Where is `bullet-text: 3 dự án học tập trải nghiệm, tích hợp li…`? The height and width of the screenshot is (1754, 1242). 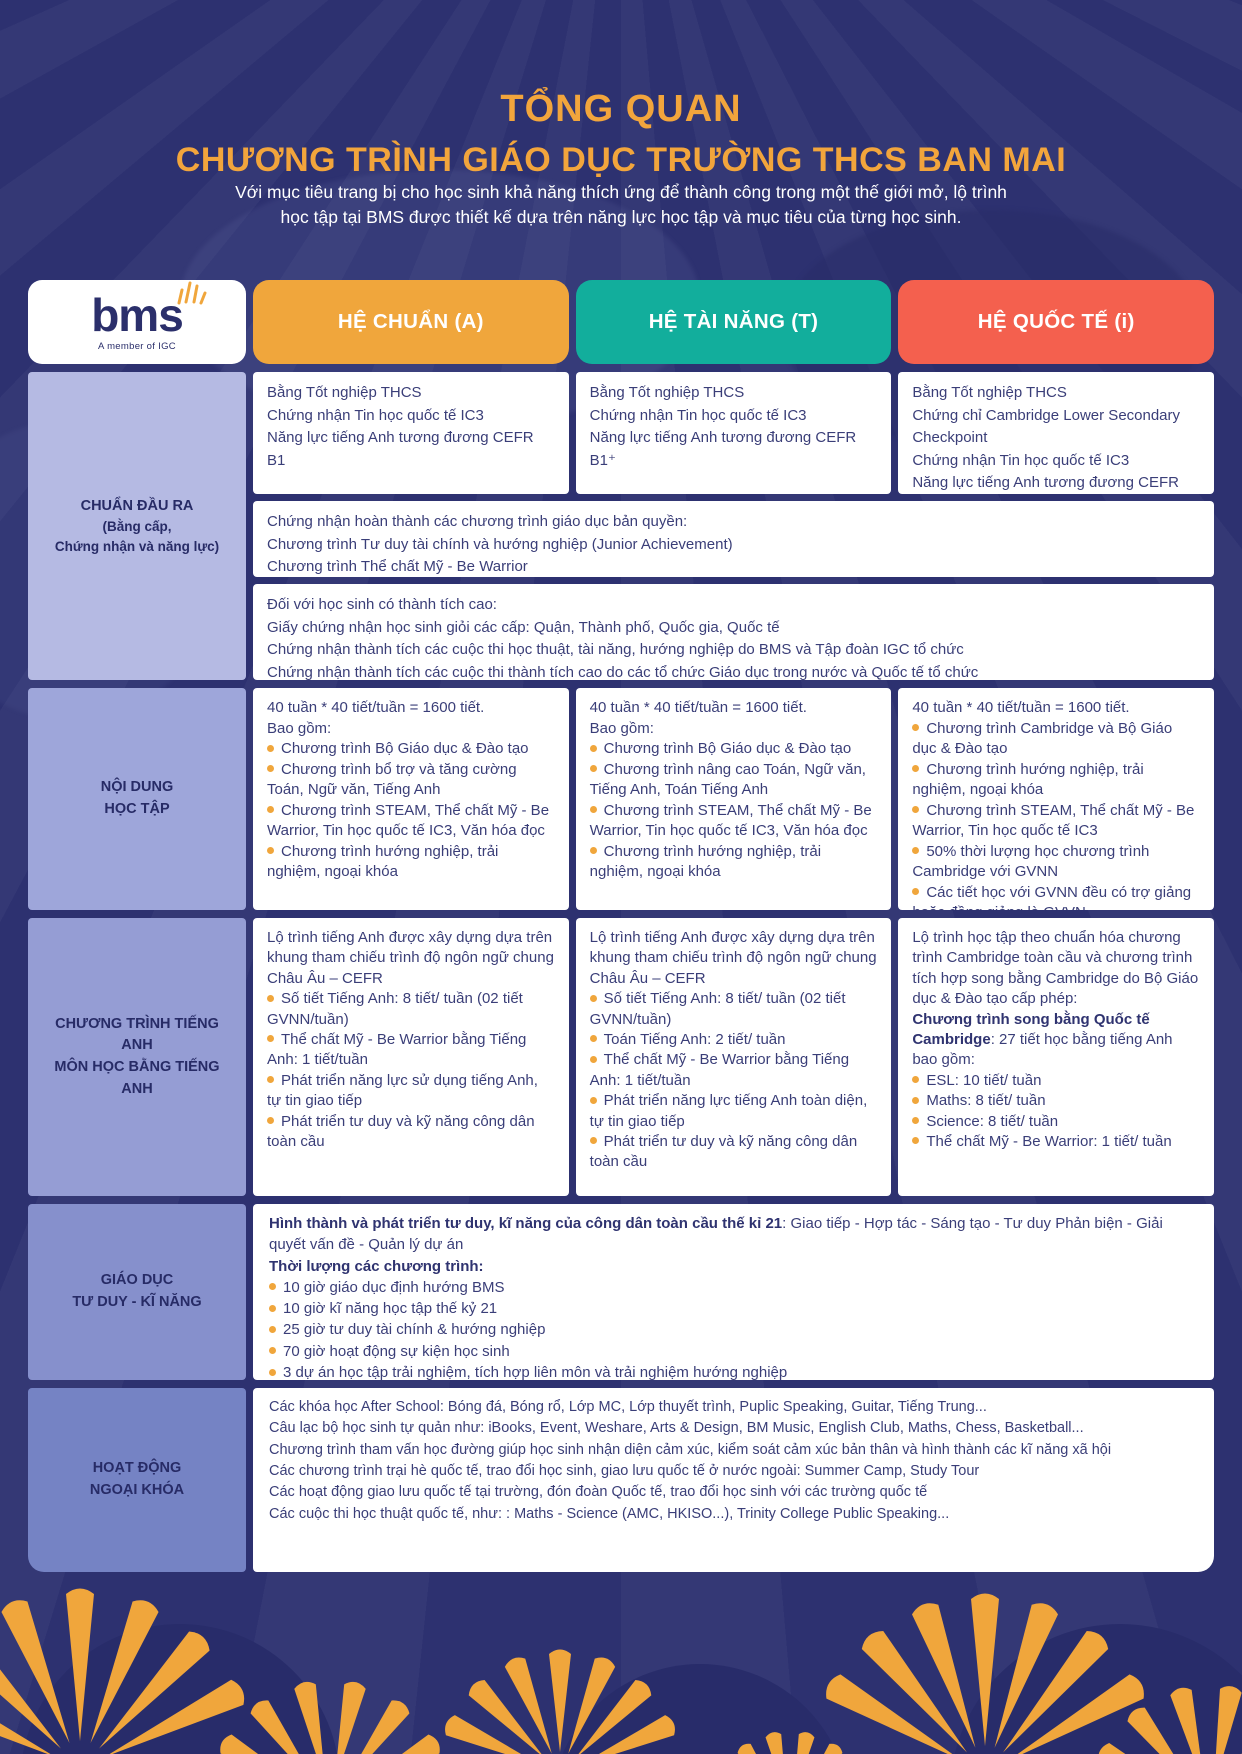 bullet-text: 3 dự án học tập trải nghiệm, tích hợp li… is located at coordinates (535, 1372).